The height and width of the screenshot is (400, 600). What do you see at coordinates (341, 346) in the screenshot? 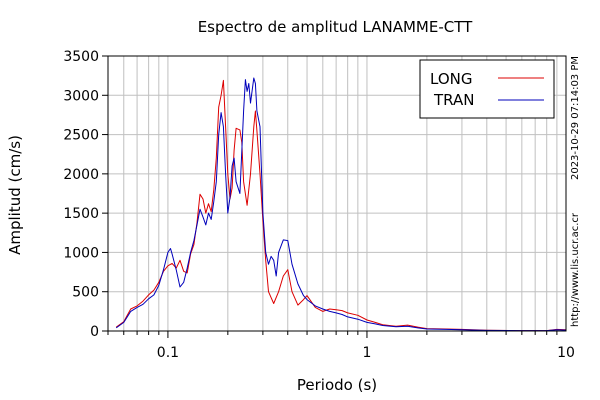
I see `x-axis-ticks: 0.1 1 10` at bounding box center [341, 346].